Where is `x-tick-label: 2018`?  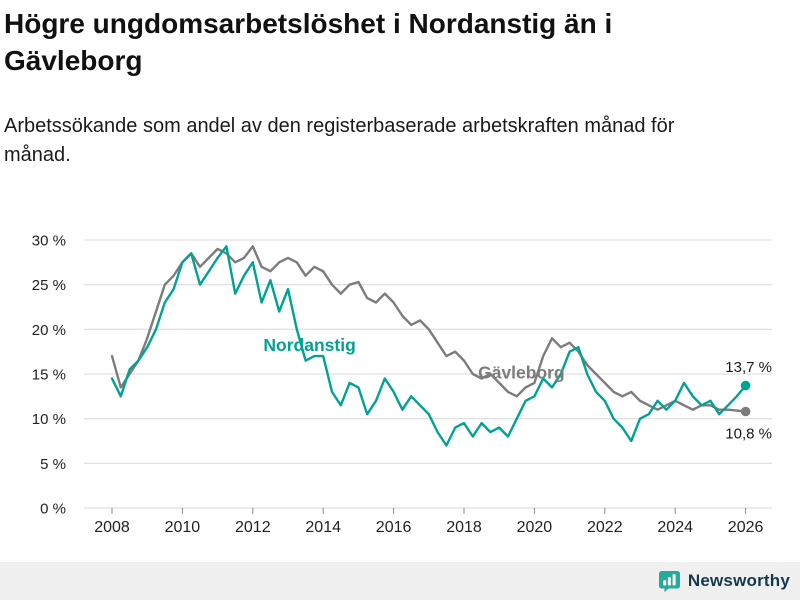
x-tick-label: 2018 is located at coordinates (464, 527).